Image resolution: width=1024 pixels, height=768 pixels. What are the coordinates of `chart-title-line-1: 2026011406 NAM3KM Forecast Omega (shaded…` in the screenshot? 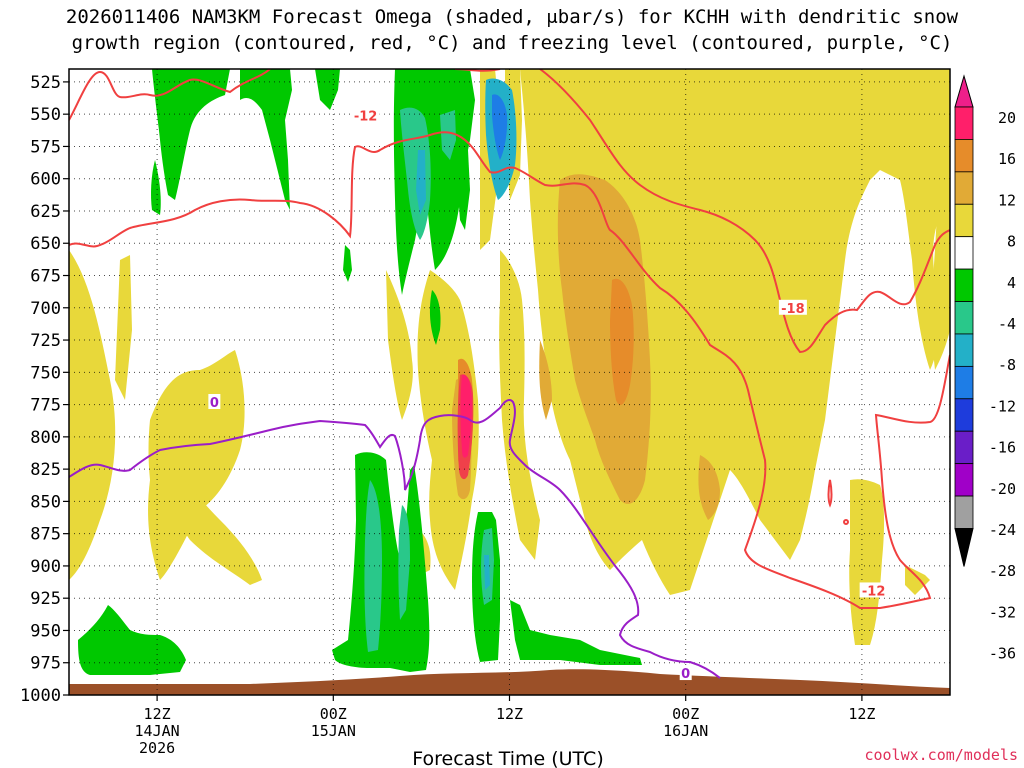 It's located at (512, 17).